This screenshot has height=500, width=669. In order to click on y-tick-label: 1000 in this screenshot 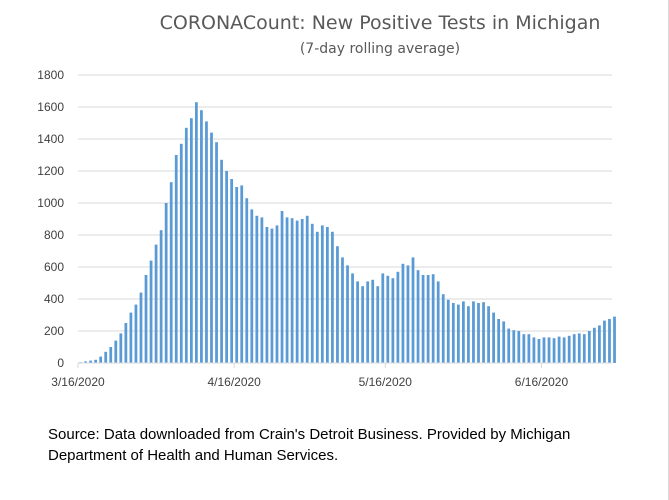, I will do `click(50, 203)`.